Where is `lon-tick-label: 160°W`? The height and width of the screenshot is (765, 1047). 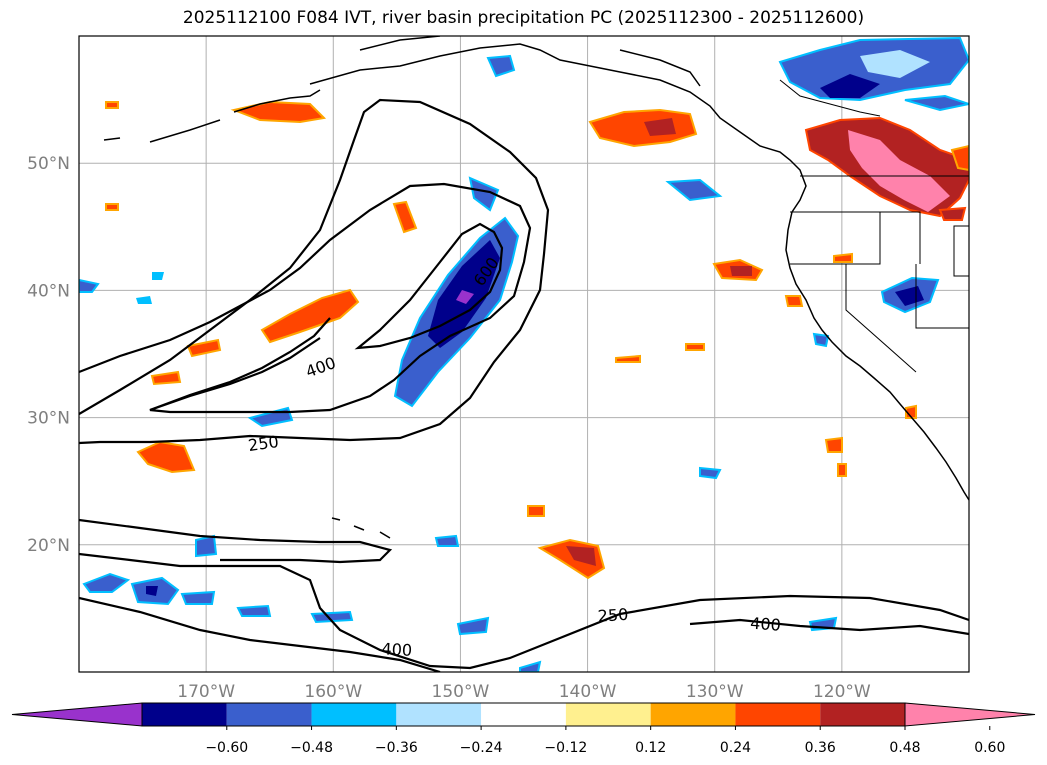 lon-tick-label: 160°W is located at coordinates (333, 692).